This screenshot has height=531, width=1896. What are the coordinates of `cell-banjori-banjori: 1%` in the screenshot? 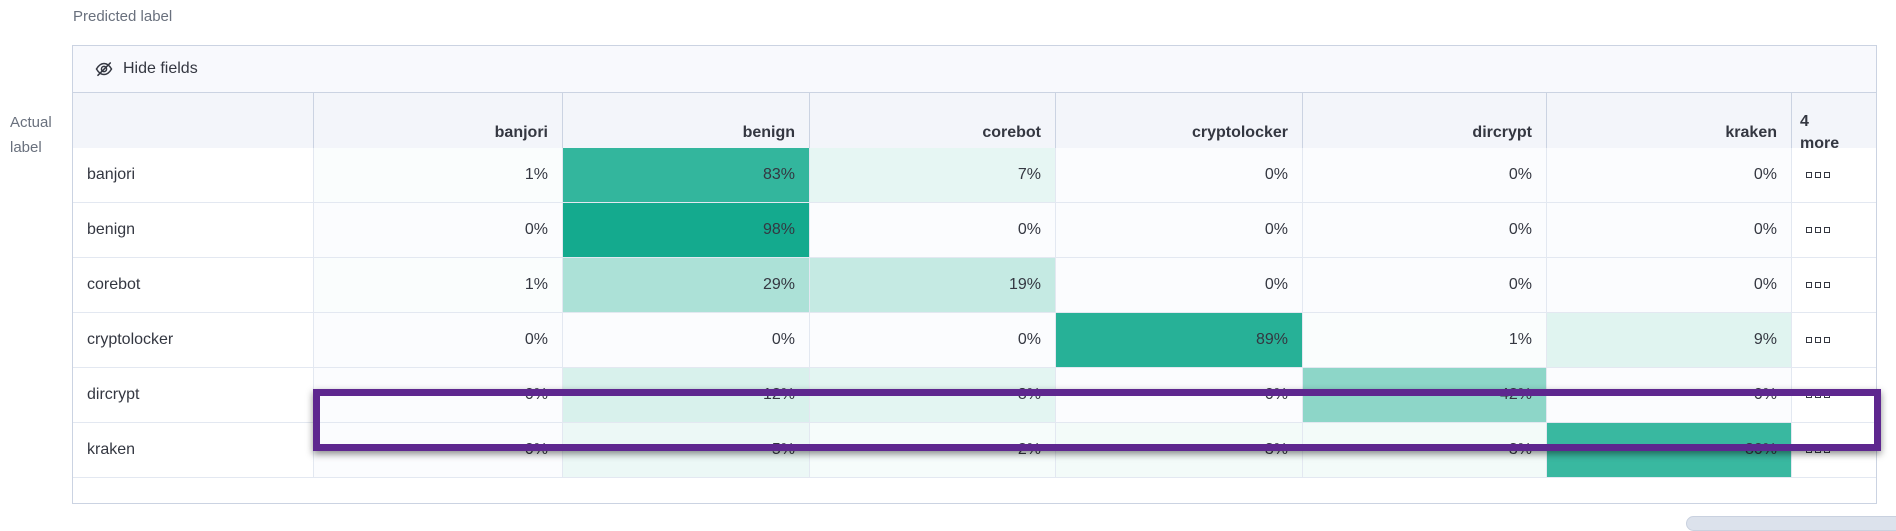 It's located at (437, 175).